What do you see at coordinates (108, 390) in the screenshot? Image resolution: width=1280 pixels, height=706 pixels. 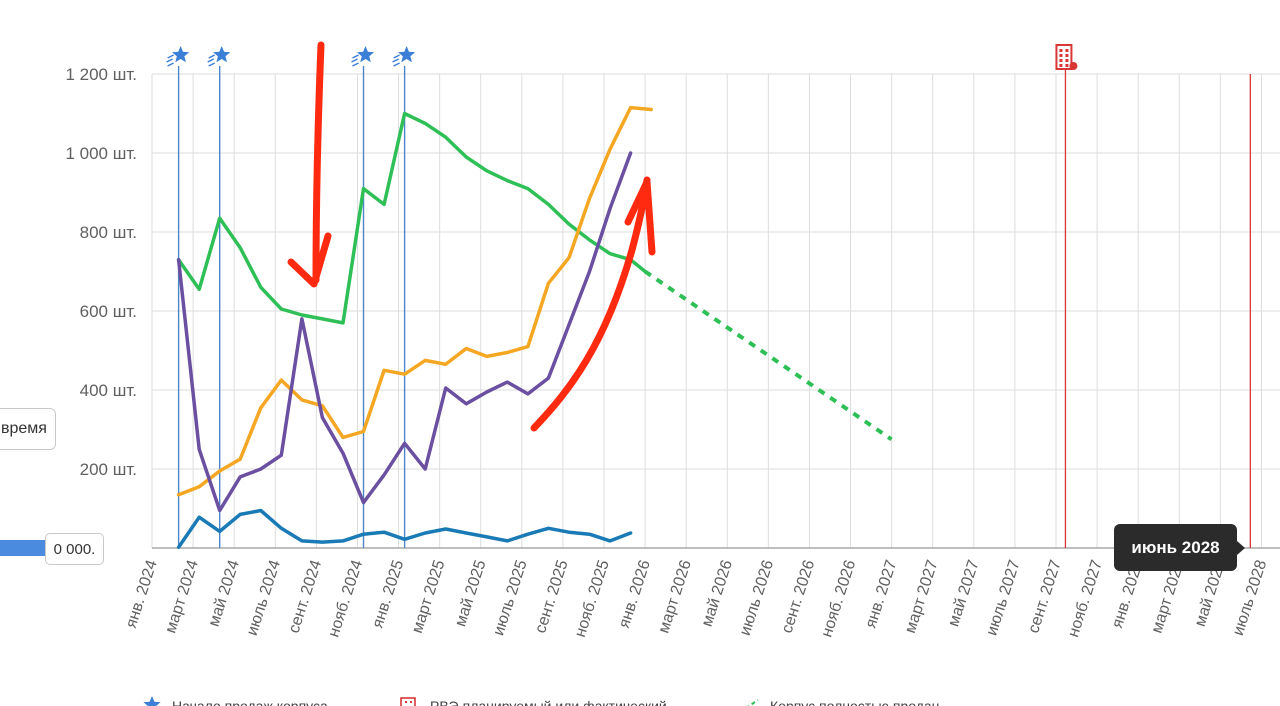 I see `y-tick-label: 400 шт.` at bounding box center [108, 390].